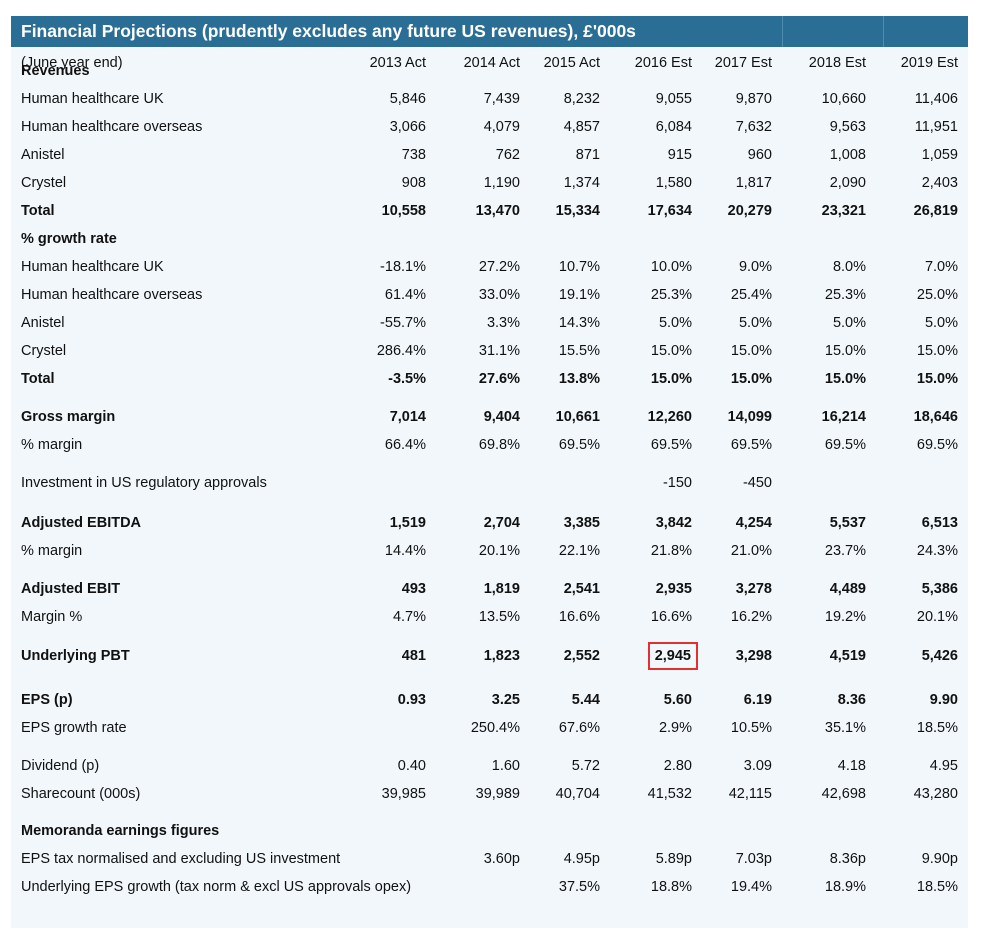 The width and height of the screenshot is (982, 929). I want to click on table-cell: 18.5%, so click(937, 728).